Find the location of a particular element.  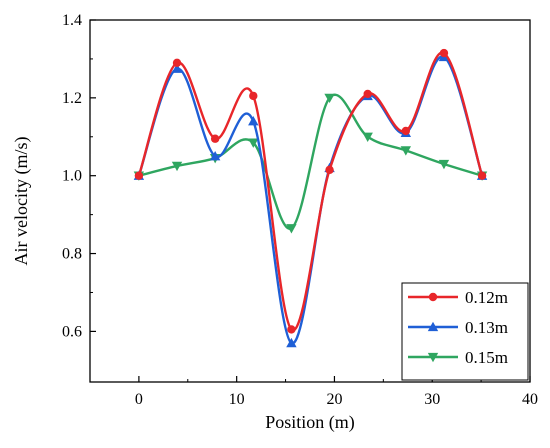

legend-box is located at coordinates (465, 331).